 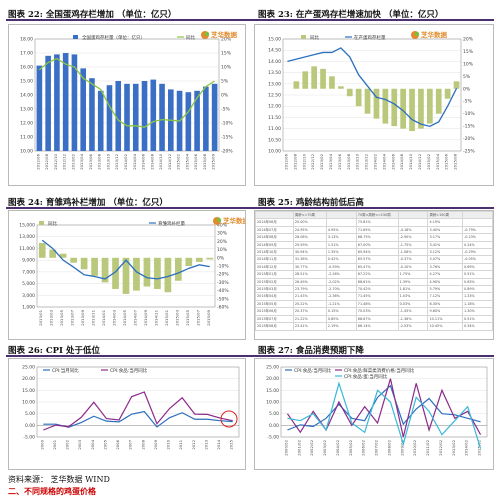 I want to click on table-cell: 30.94%, so click(x=309, y=252).